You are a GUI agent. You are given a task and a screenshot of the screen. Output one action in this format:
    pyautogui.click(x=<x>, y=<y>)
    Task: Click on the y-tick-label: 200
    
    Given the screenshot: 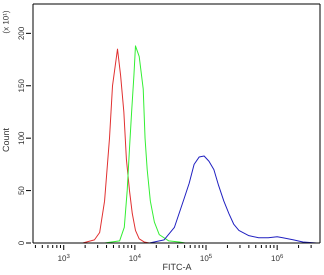 What is the action you would take?
    pyautogui.click(x=21, y=33)
    